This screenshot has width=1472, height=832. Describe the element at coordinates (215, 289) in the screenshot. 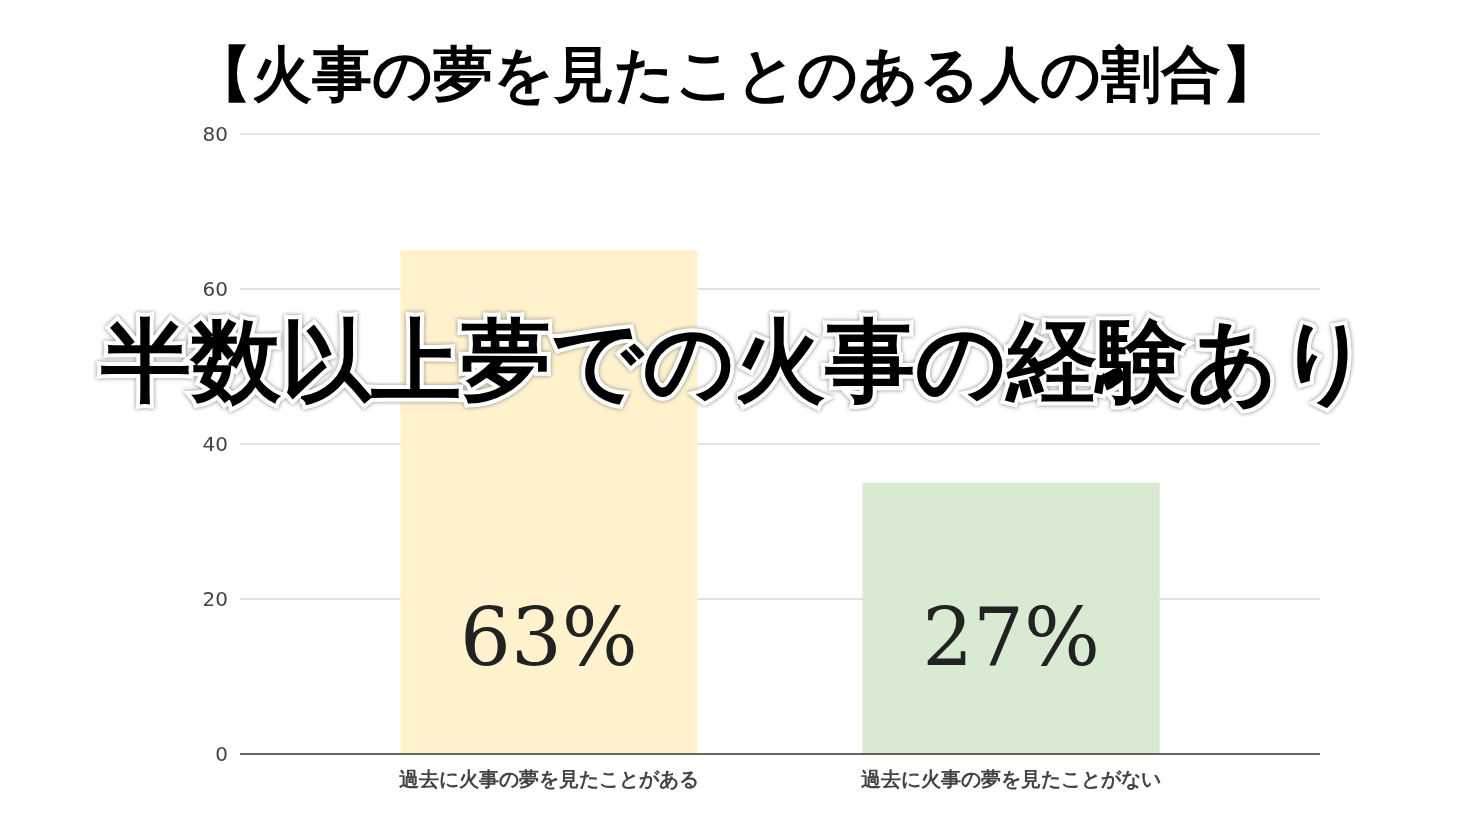

I see `y-tick-label: 60` at that location.